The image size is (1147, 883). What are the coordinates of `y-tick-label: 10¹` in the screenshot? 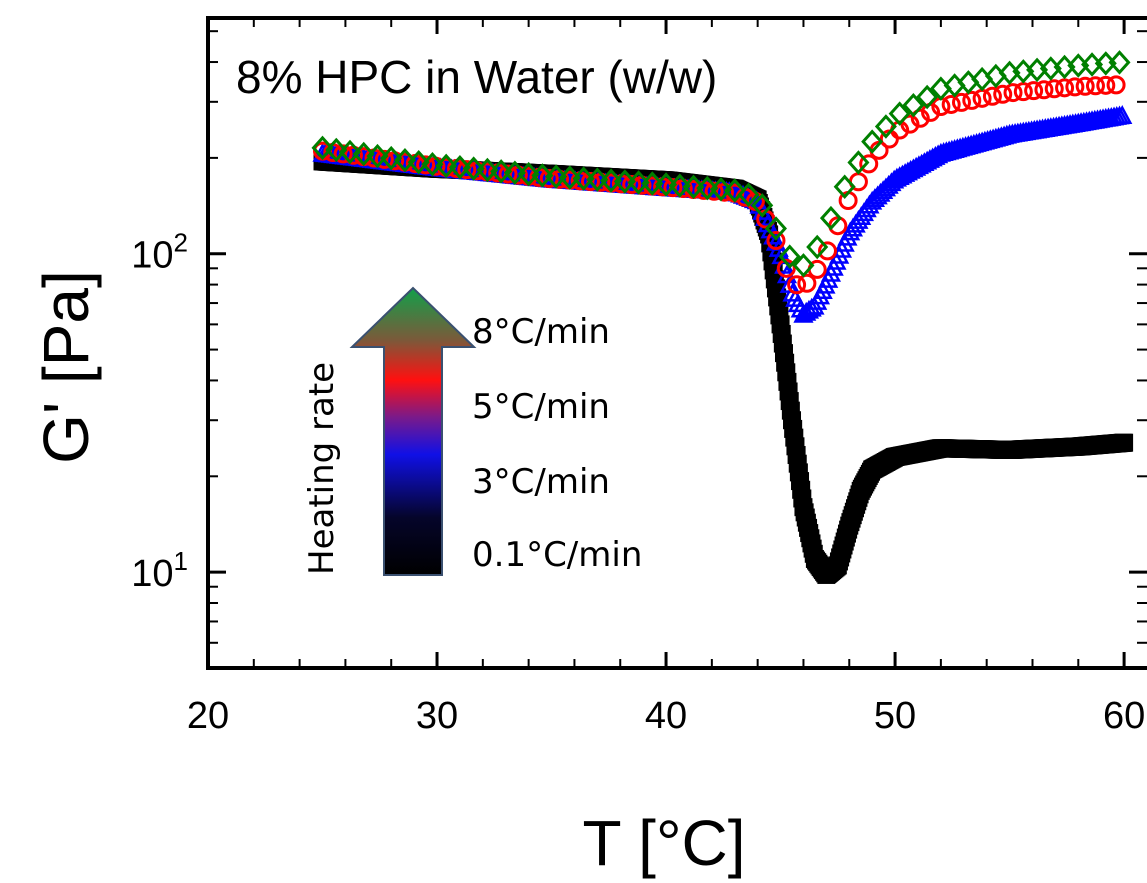 It's located at (159, 570).